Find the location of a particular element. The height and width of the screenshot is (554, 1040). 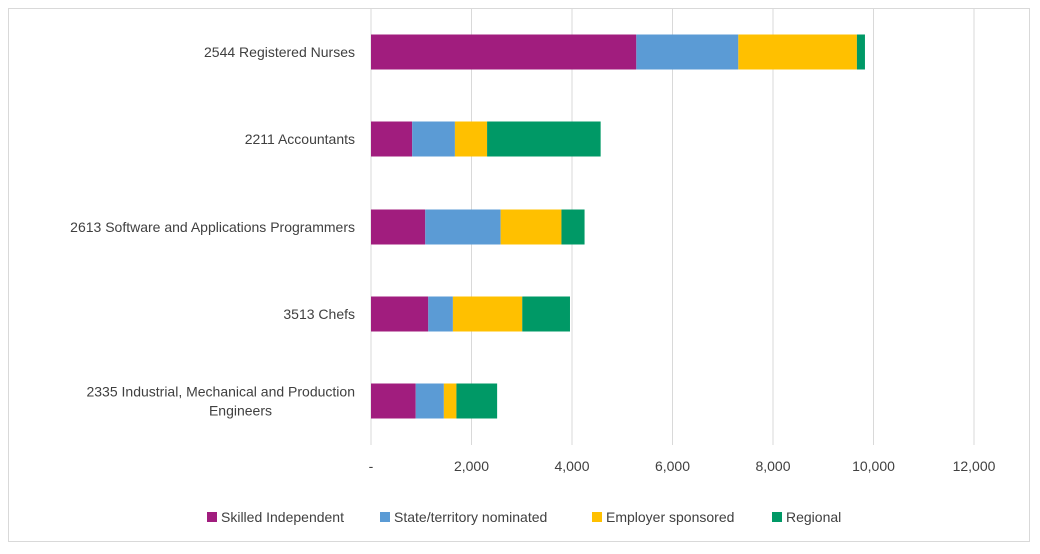

category-label-3: 3513 Chefs is located at coordinates (319, 314).